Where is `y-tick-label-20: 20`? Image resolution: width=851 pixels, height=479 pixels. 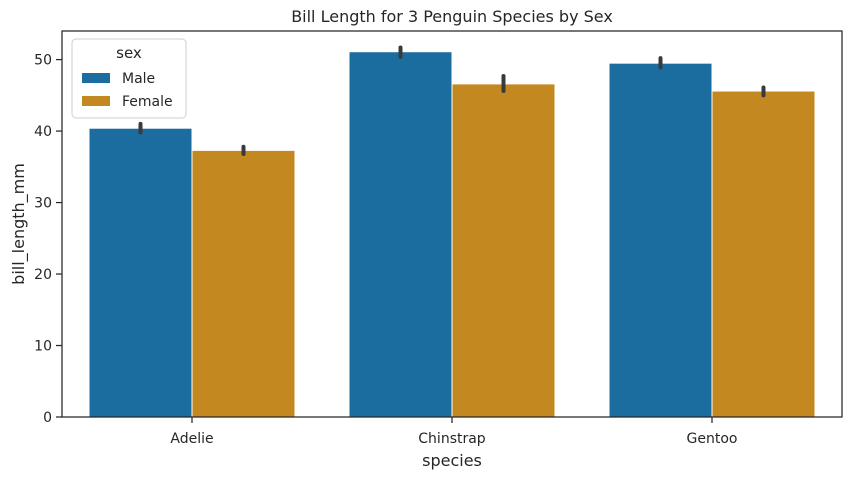 y-tick-label-20: 20 is located at coordinates (43, 275).